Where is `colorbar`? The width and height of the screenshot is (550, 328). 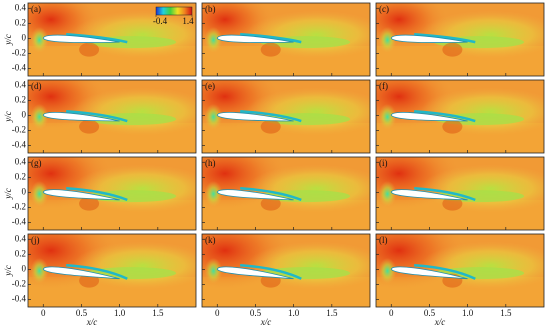 colorbar is located at coordinates (174, 11).